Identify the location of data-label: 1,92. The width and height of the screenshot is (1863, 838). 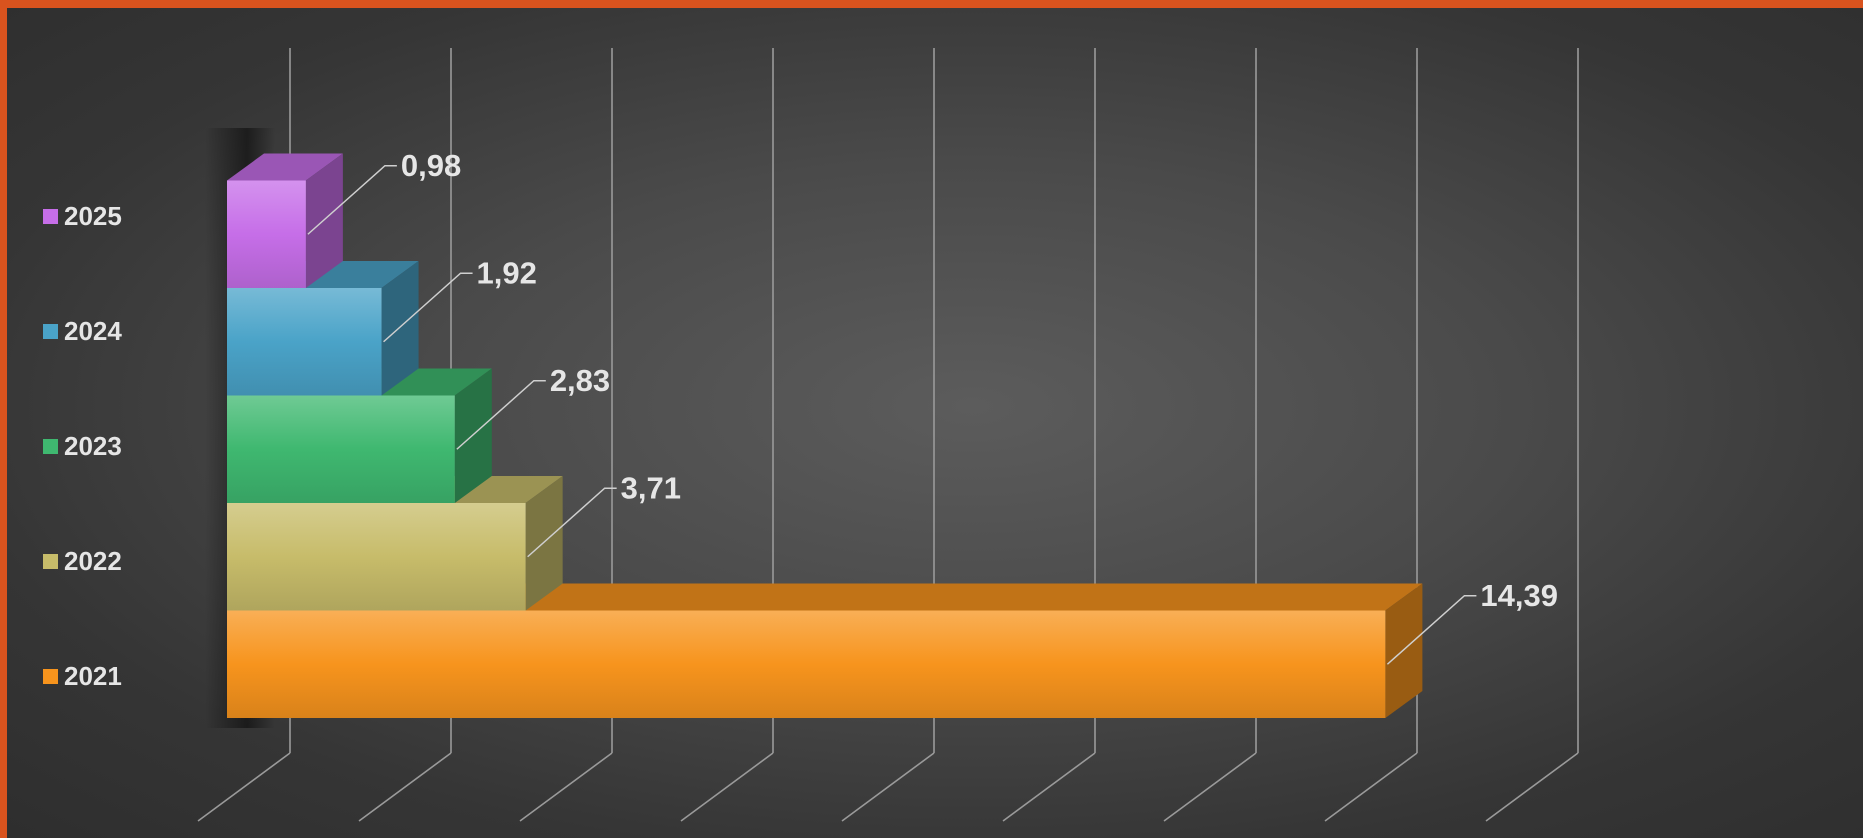
(507, 272).